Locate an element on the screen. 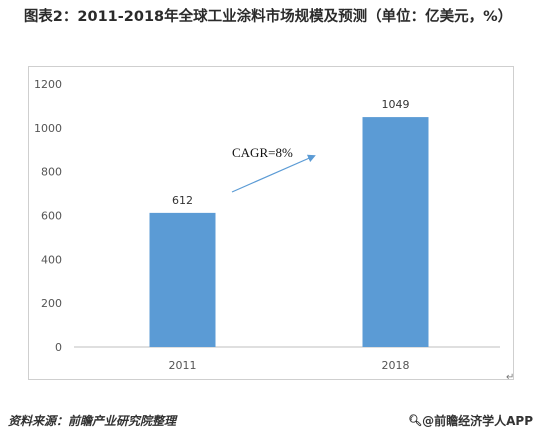 This screenshot has height=440, width=543. data-label-2011: 612 is located at coordinates (182, 200).